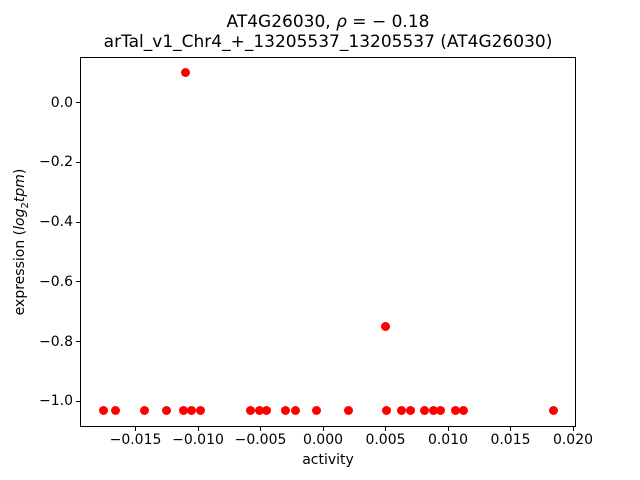 The image size is (640, 480). I want to click on y-axis-label-sub: 2, so click(25, 205).